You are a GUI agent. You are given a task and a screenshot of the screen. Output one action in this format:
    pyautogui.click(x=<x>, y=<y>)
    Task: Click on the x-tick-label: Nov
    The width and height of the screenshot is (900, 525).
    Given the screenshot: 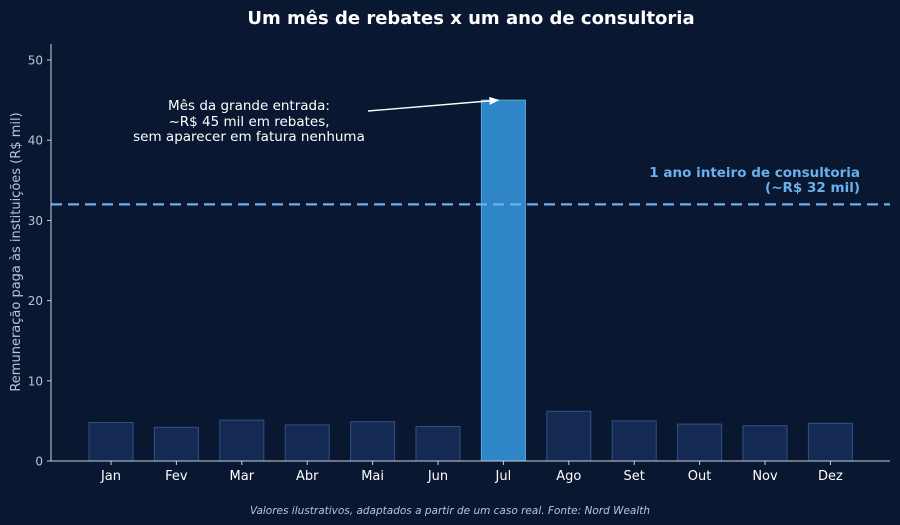 What is the action you would take?
    pyautogui.click(x=765, y=476)
    